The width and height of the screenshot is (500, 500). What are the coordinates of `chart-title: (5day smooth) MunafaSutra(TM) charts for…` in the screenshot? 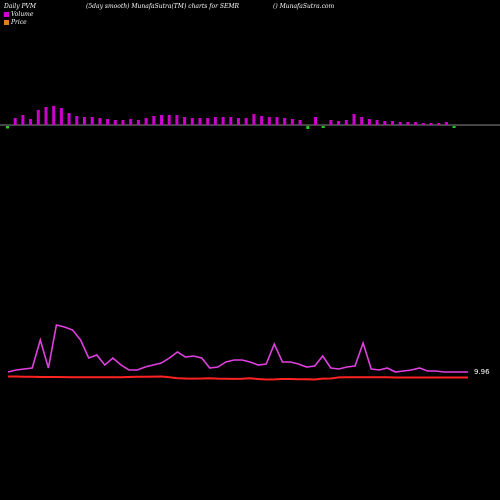 It's located at (163, 6).